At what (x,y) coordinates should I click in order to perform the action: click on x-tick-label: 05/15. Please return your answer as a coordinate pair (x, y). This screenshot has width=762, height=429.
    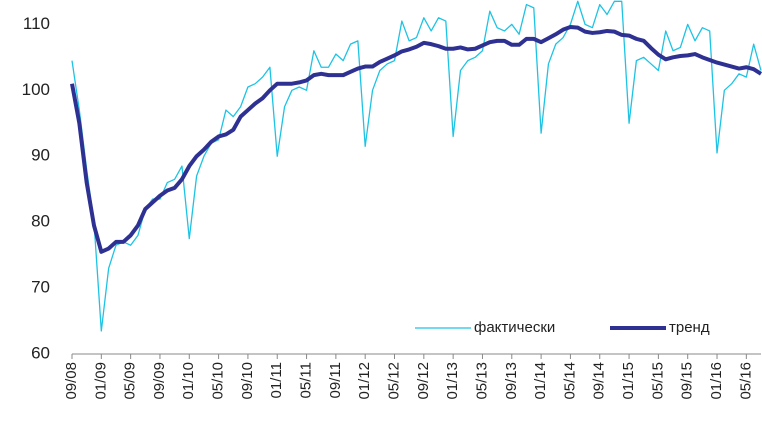
    Looking at the image, I should click on (657, 381).